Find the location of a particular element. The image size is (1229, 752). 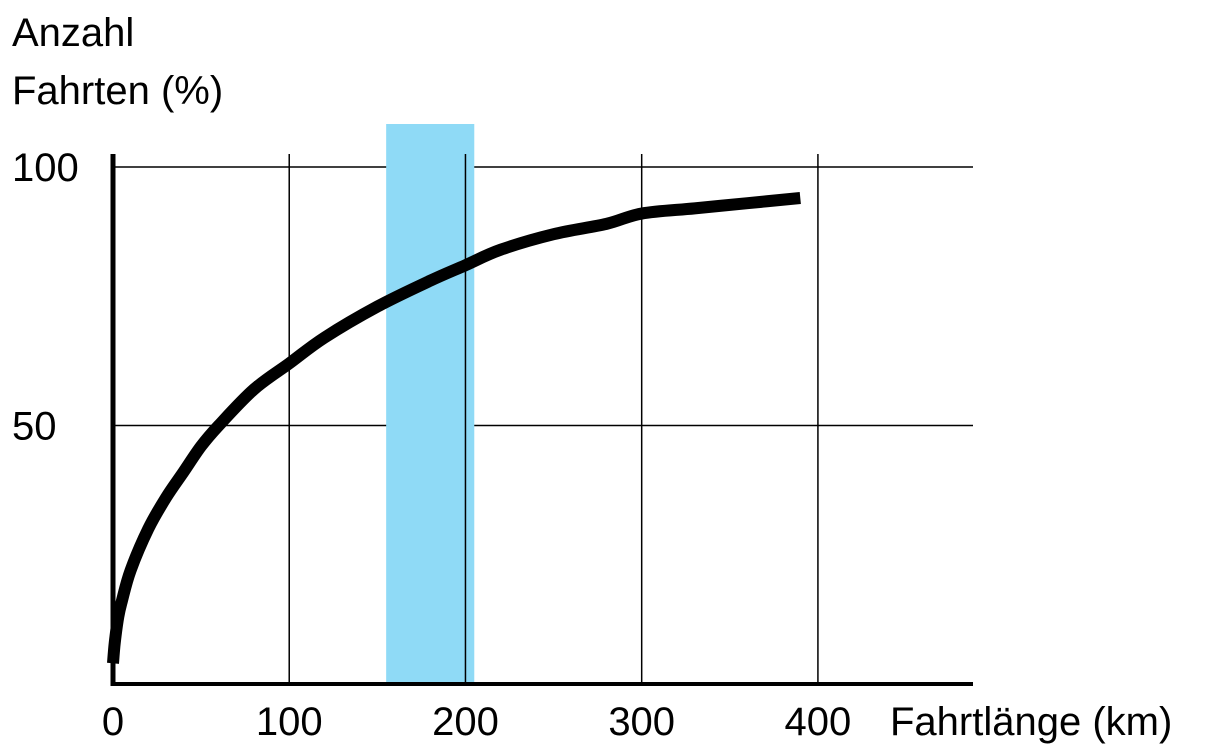

y-axis-label-line-1: Anzahl is located at coordinates (73, 33).